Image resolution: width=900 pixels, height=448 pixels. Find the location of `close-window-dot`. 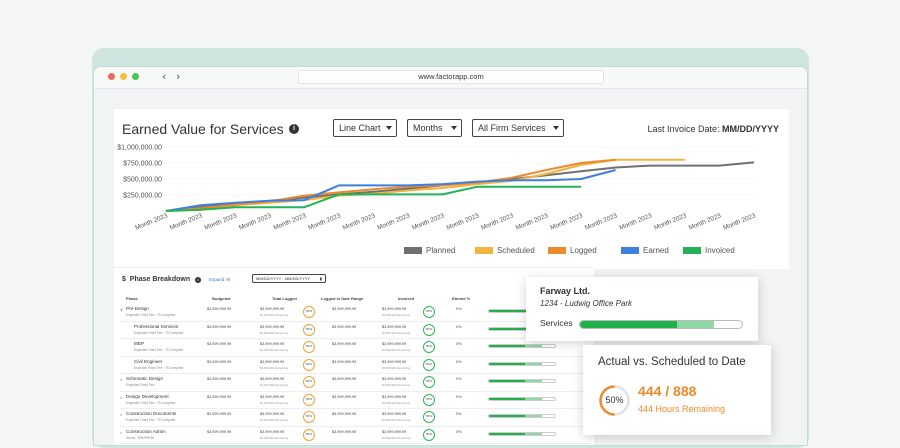

close-window-dot is located at coordinates (111, 76).